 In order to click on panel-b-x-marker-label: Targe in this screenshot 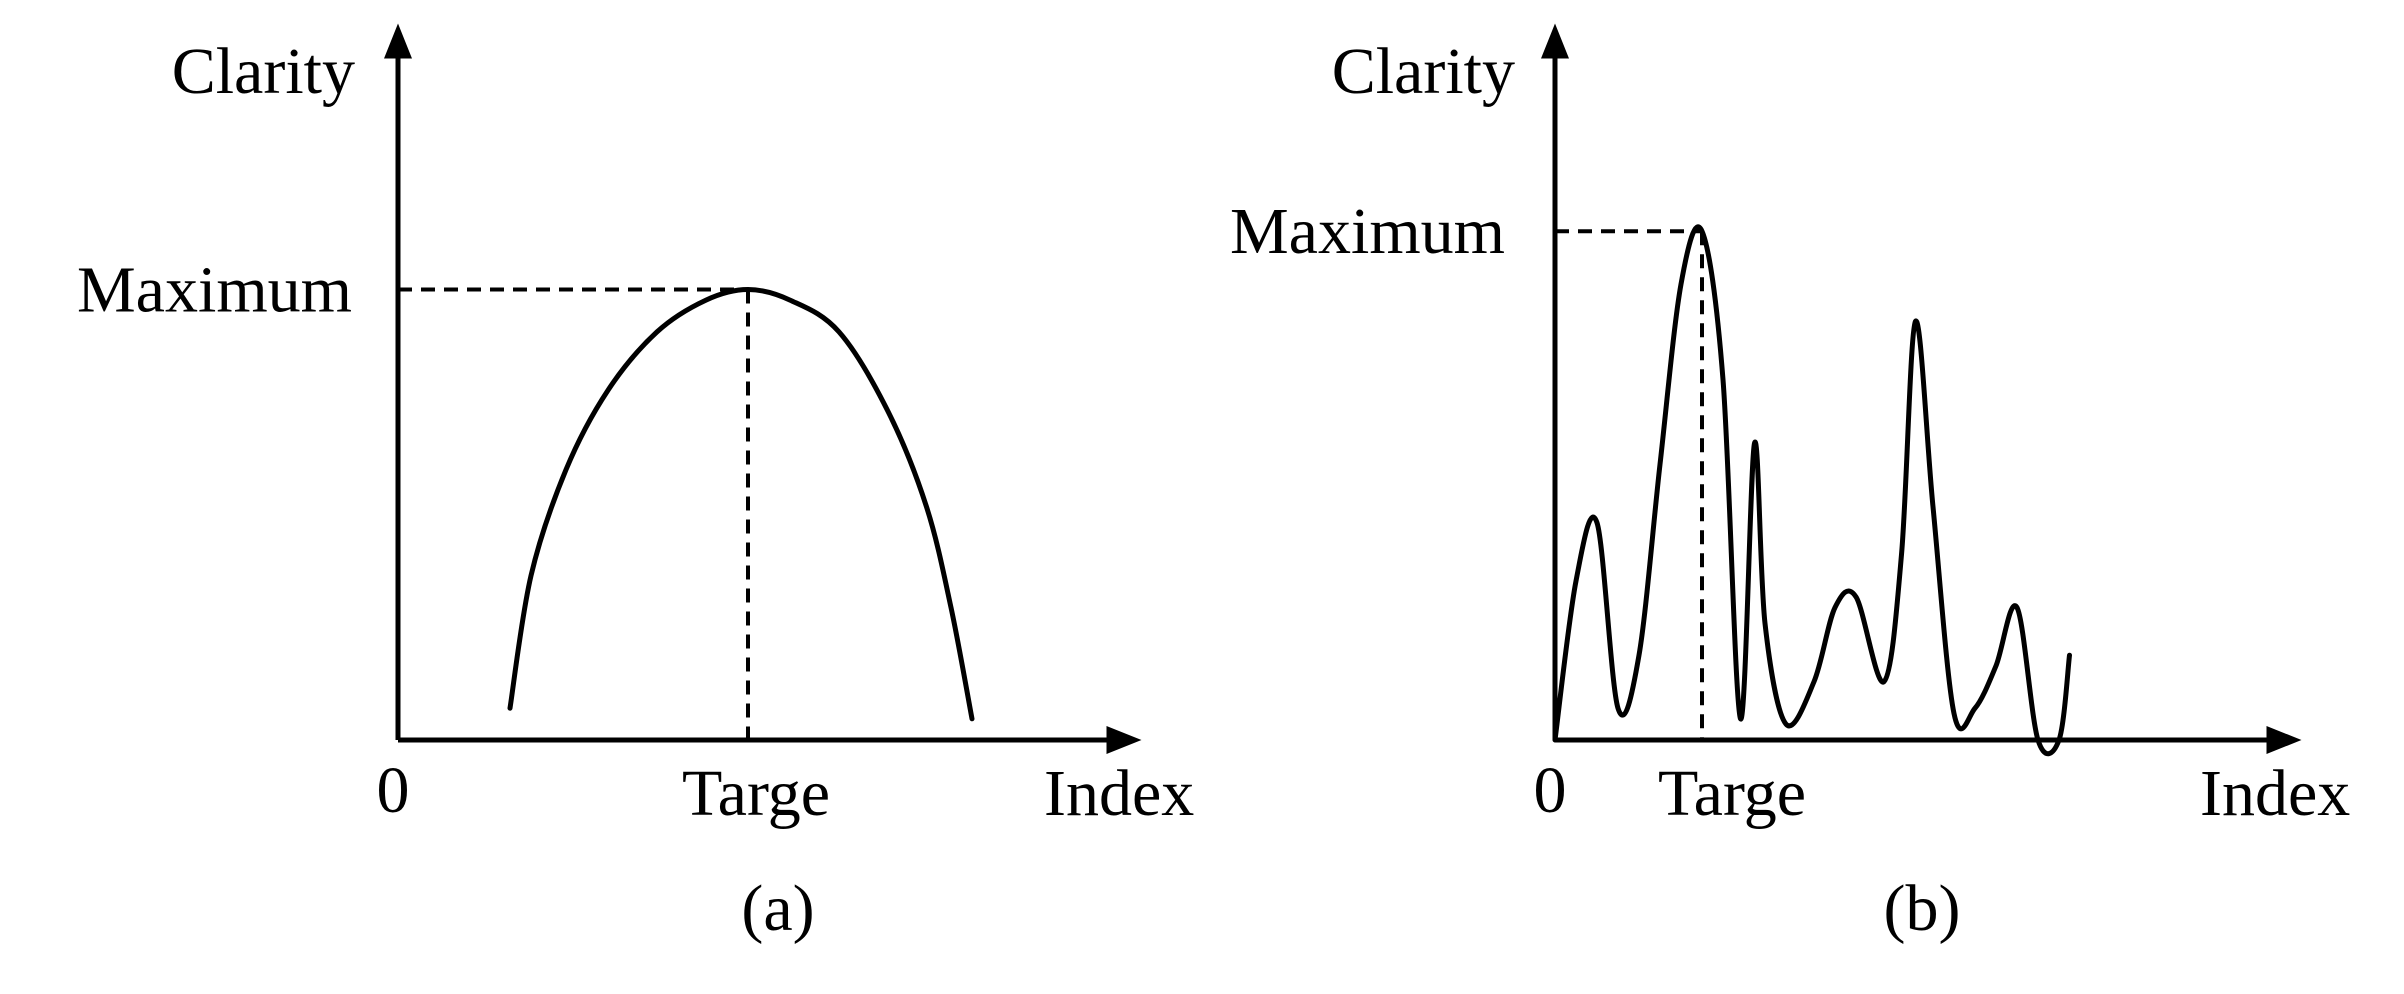, I will do `click(1732, 793)`.